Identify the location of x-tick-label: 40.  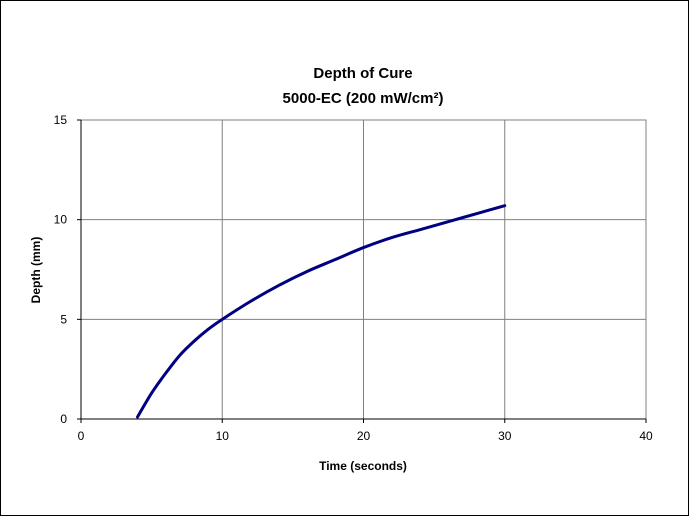
(646, 436).